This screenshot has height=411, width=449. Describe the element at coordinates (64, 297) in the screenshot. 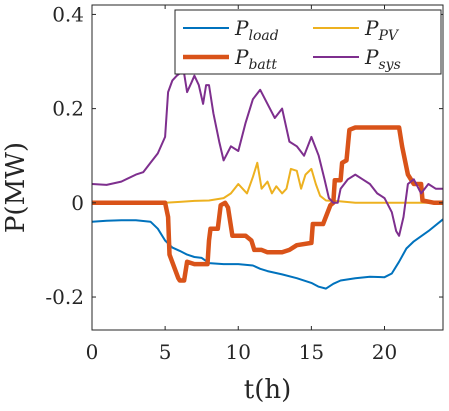

I see `y-tick-label: -0.2` at that location.